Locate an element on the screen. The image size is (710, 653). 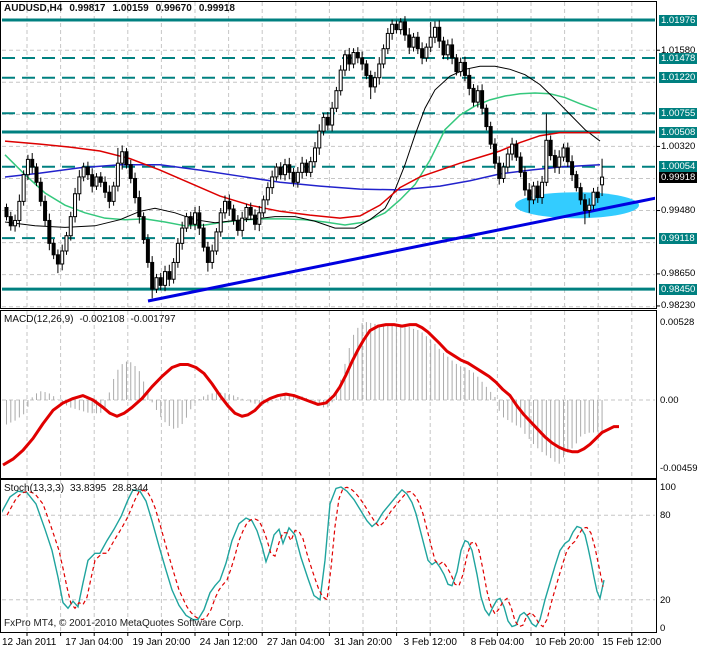
ohlc-open: 0.99817 is located at coordinates (87, 8).